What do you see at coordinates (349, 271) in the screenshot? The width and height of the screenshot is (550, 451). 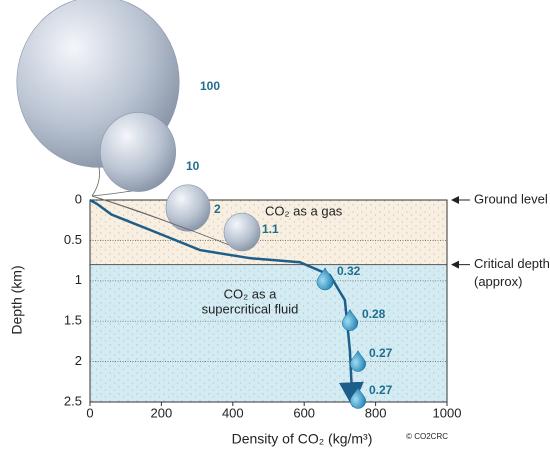 I see `volume-label: 0.32` at bounding box center [349, 271].